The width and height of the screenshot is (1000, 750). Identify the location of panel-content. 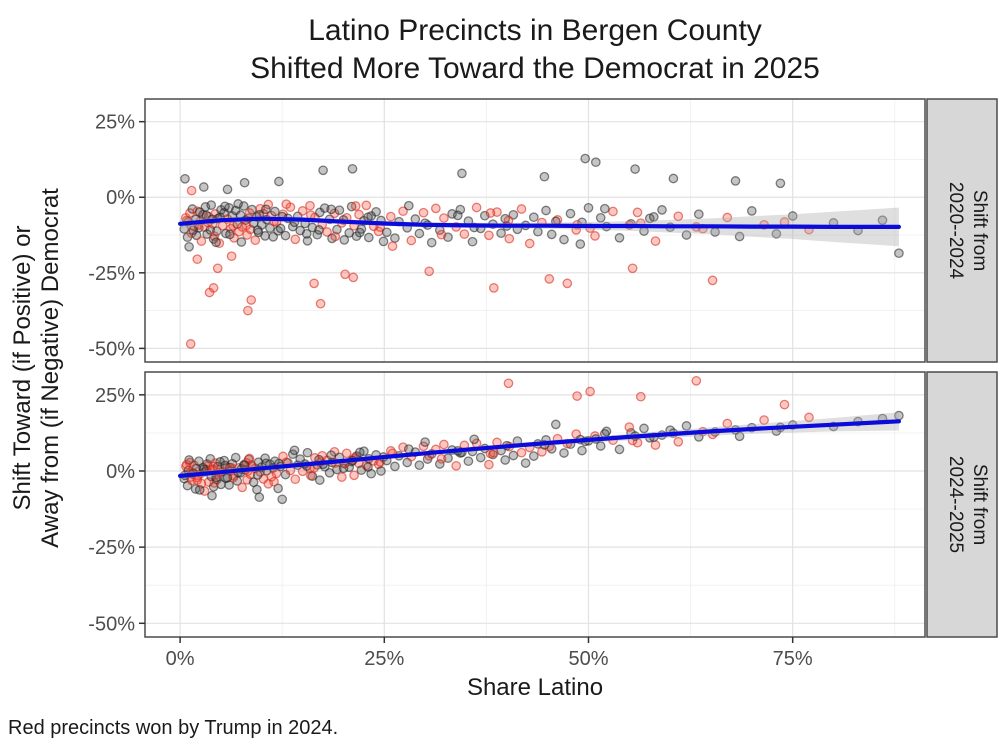
(541, 440).